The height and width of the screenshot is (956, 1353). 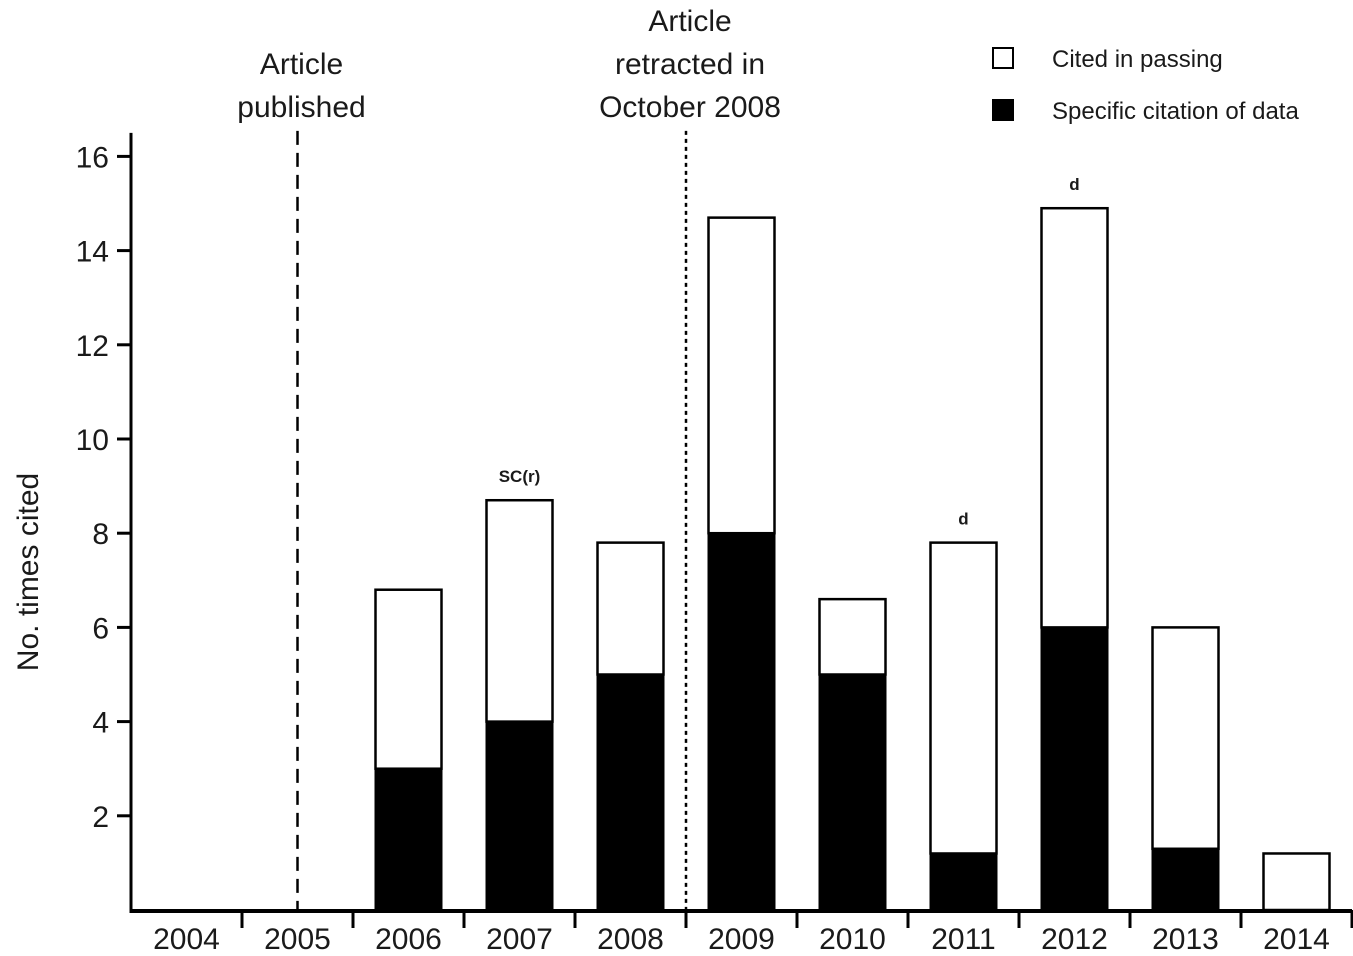 What do you see at coordinates (689, 21) in the screenshot?
I see `marker-label-2-line-1: Article` at bounding box center [689, 21].